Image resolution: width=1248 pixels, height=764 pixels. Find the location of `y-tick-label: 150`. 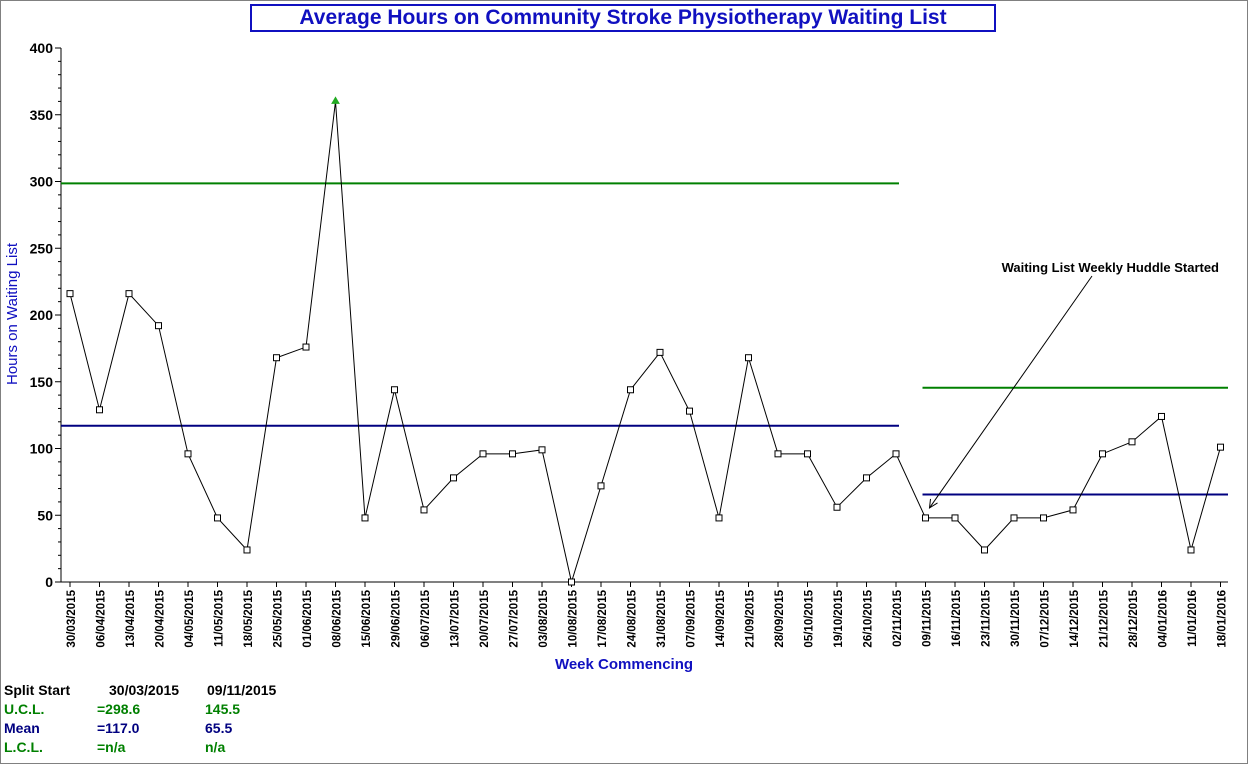

y-tick-label: 150 is located at coordinates (42, 382).